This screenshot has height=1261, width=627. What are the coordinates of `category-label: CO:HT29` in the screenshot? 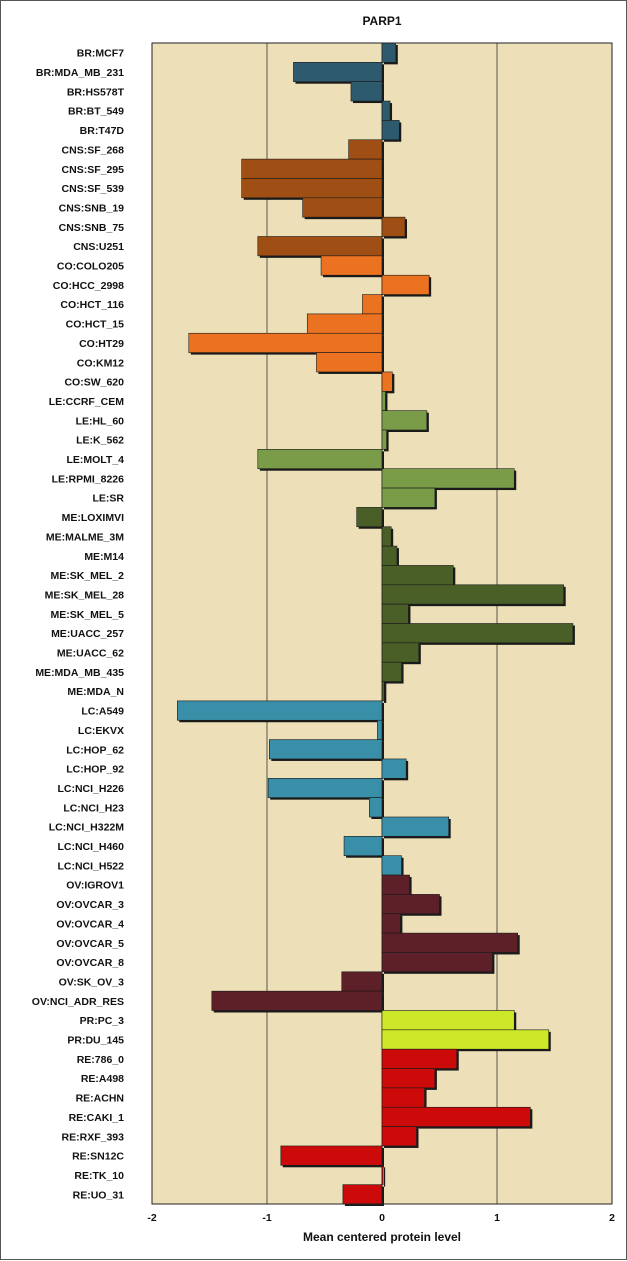 It's located at (101, 344).